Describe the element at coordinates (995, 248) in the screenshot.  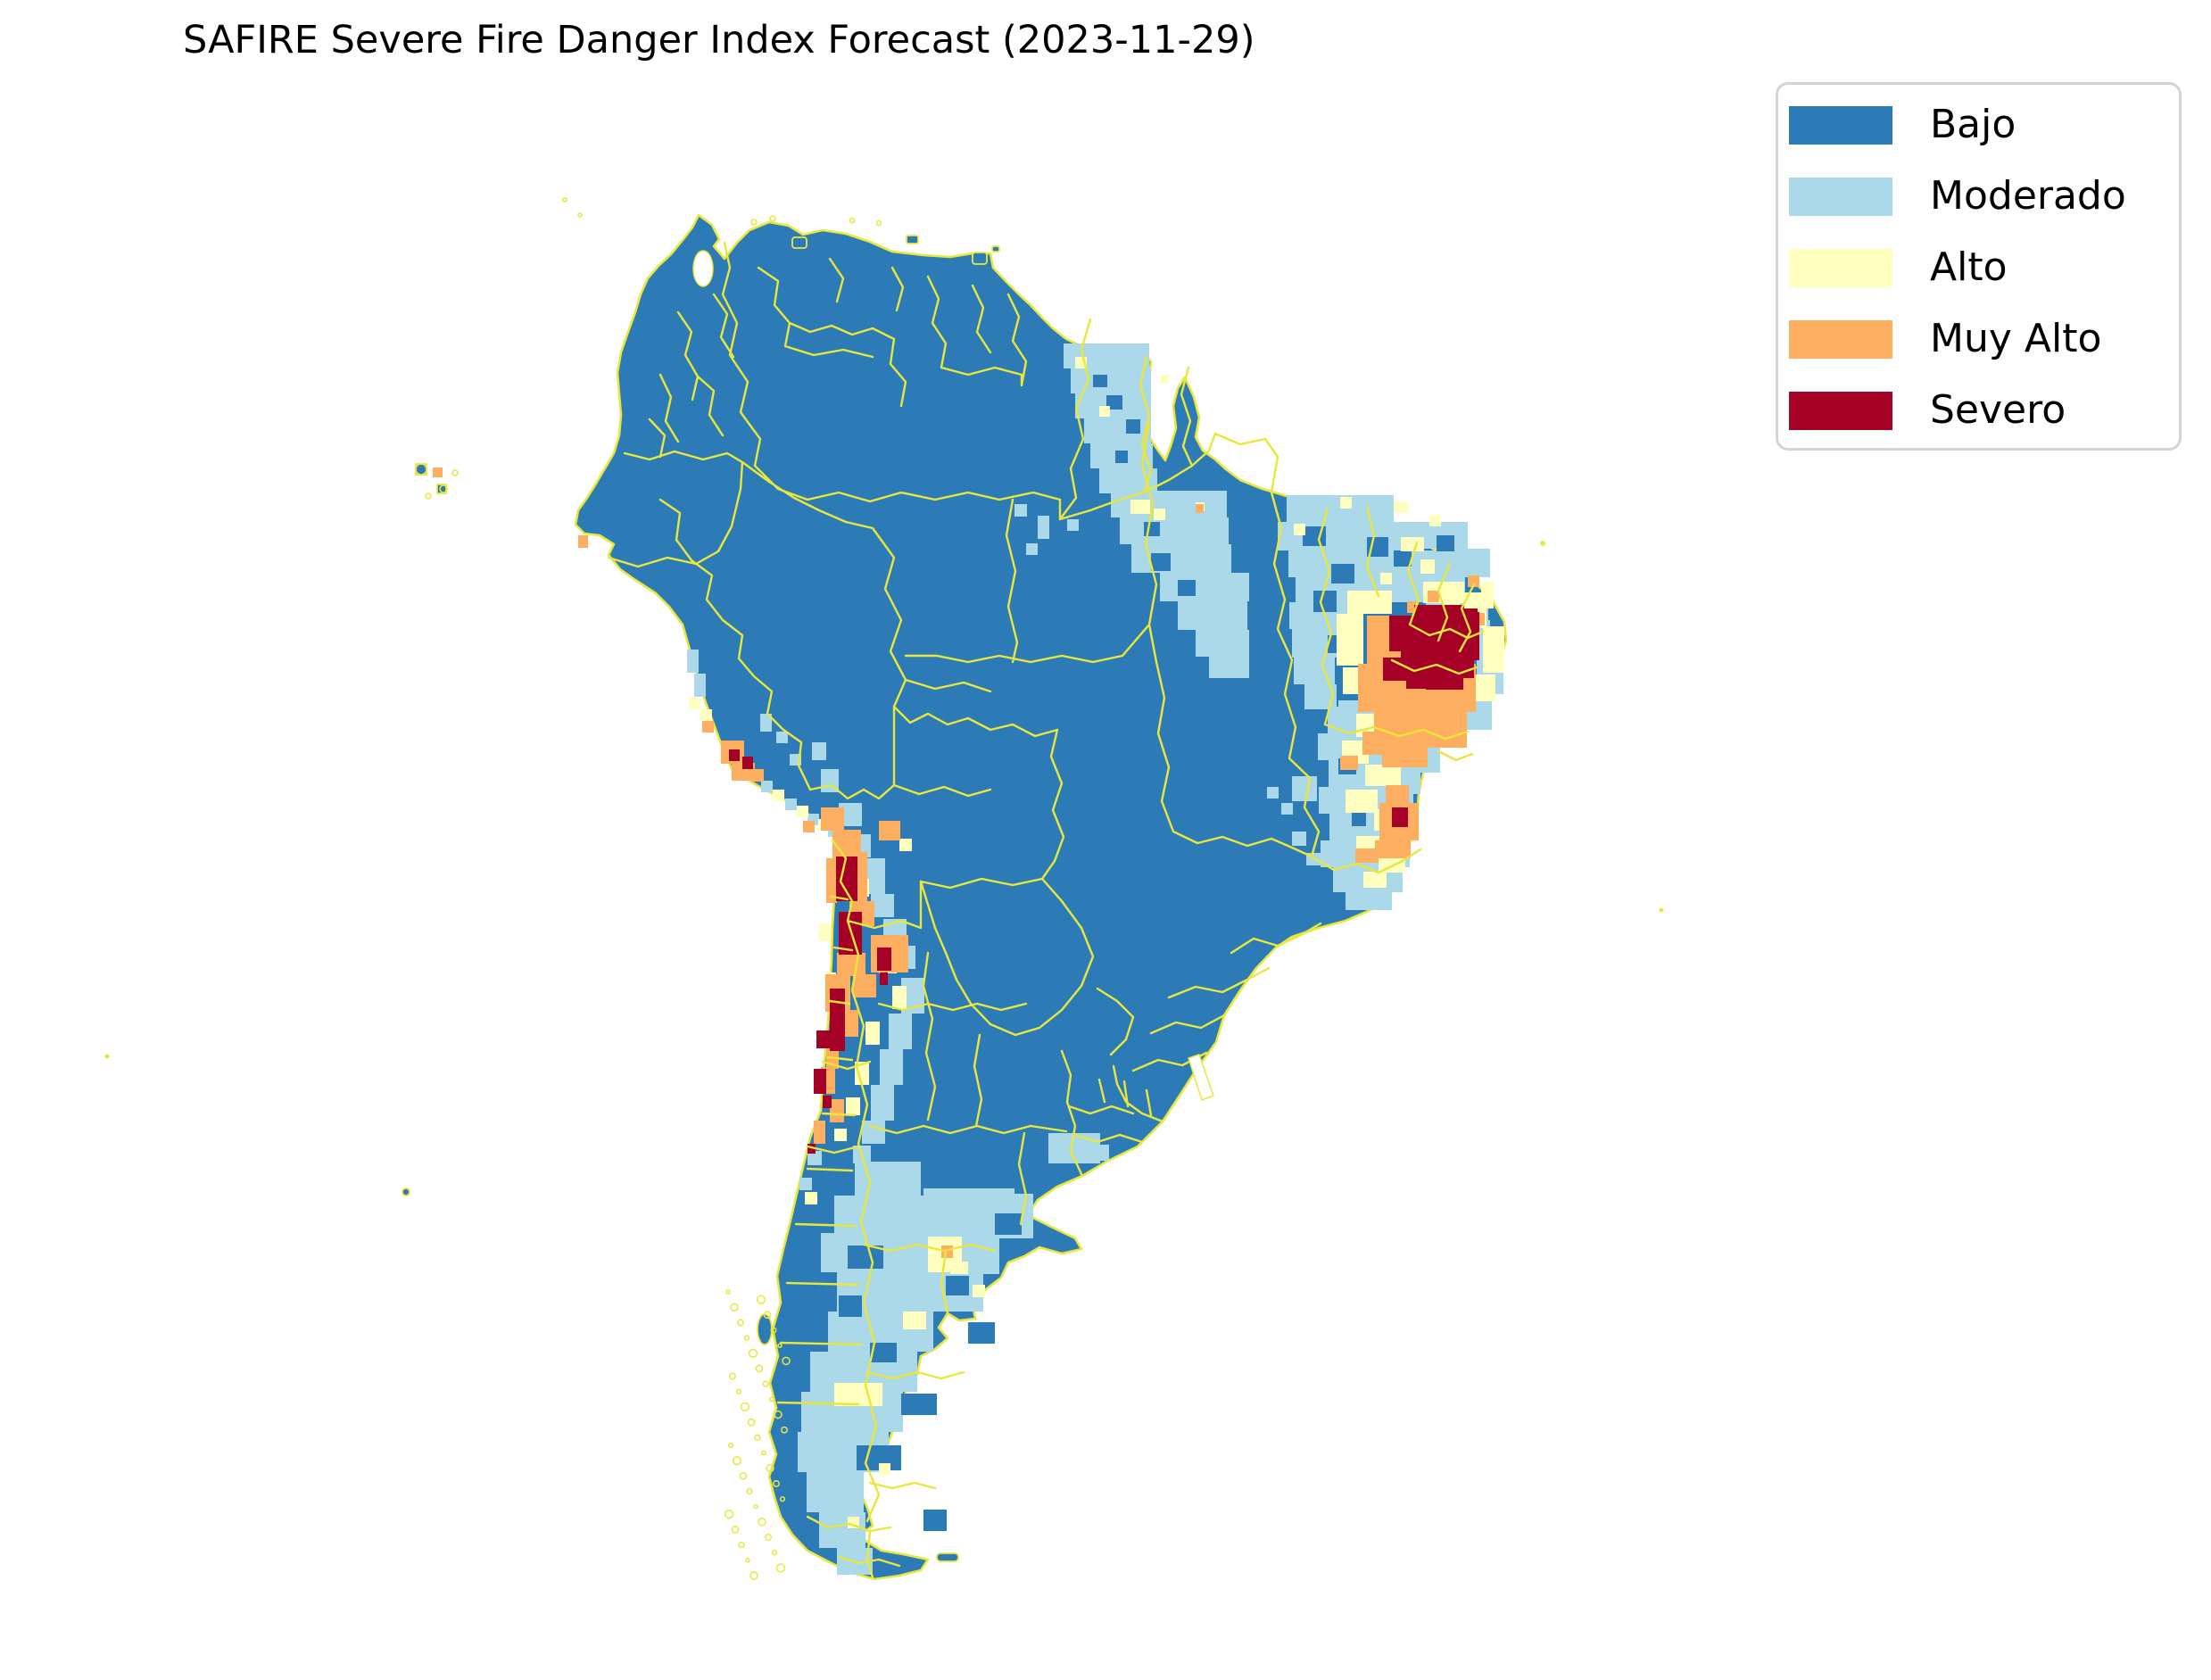
I see `island-tobago` at that location.